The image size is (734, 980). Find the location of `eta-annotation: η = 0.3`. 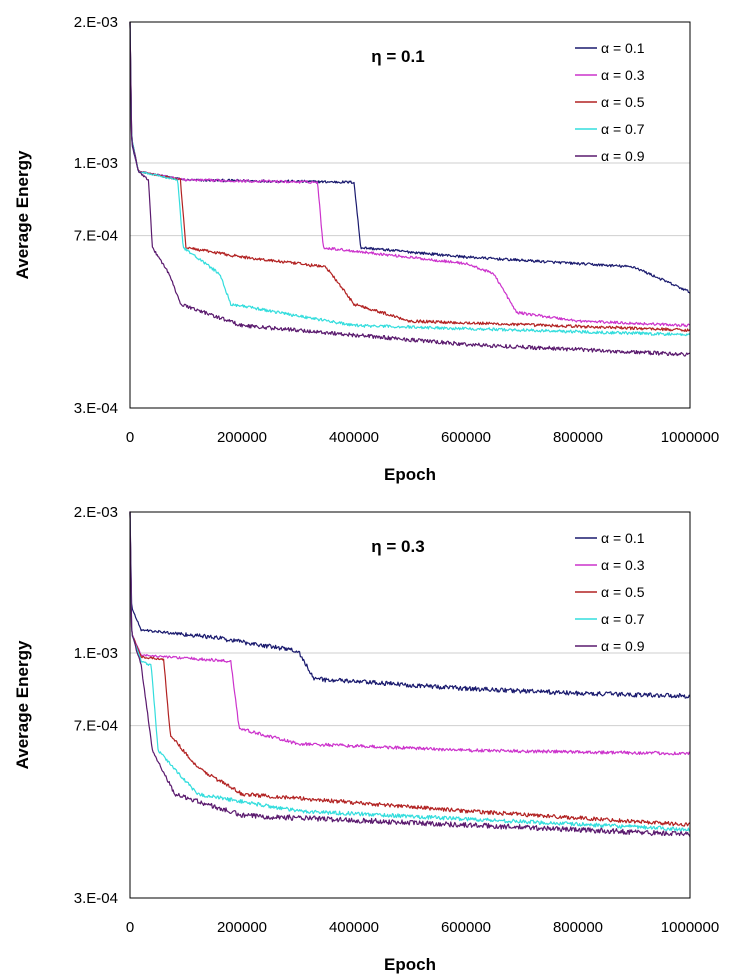

eta-annotation: η = 0.3 is located at coordinates (397, 546).